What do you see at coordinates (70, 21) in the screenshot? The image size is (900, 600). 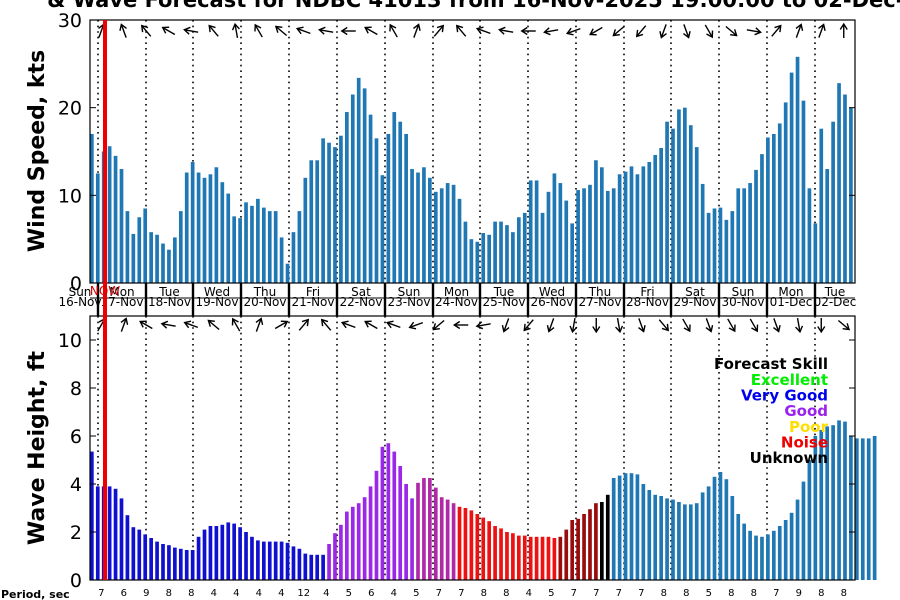 I see `y-tick-label: 30` at bounding box center [70, 21].